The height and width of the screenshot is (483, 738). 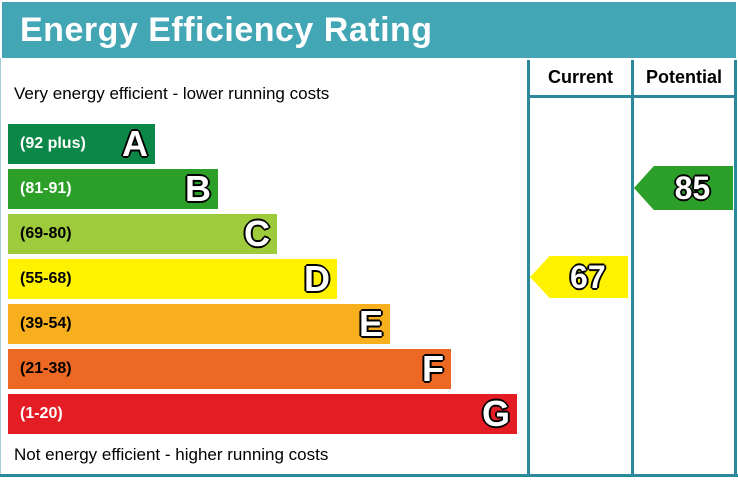 I want to click on band-letter: A, so click(x=135, y=143).